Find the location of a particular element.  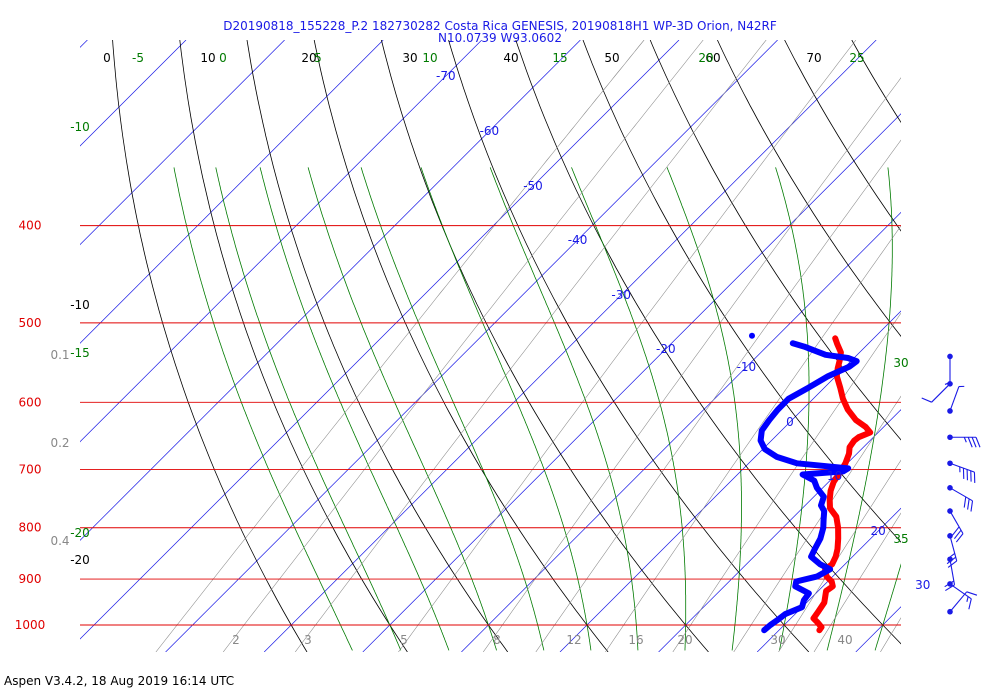

mixing-ratio-label: 2 is located at coordinates (236, 640).